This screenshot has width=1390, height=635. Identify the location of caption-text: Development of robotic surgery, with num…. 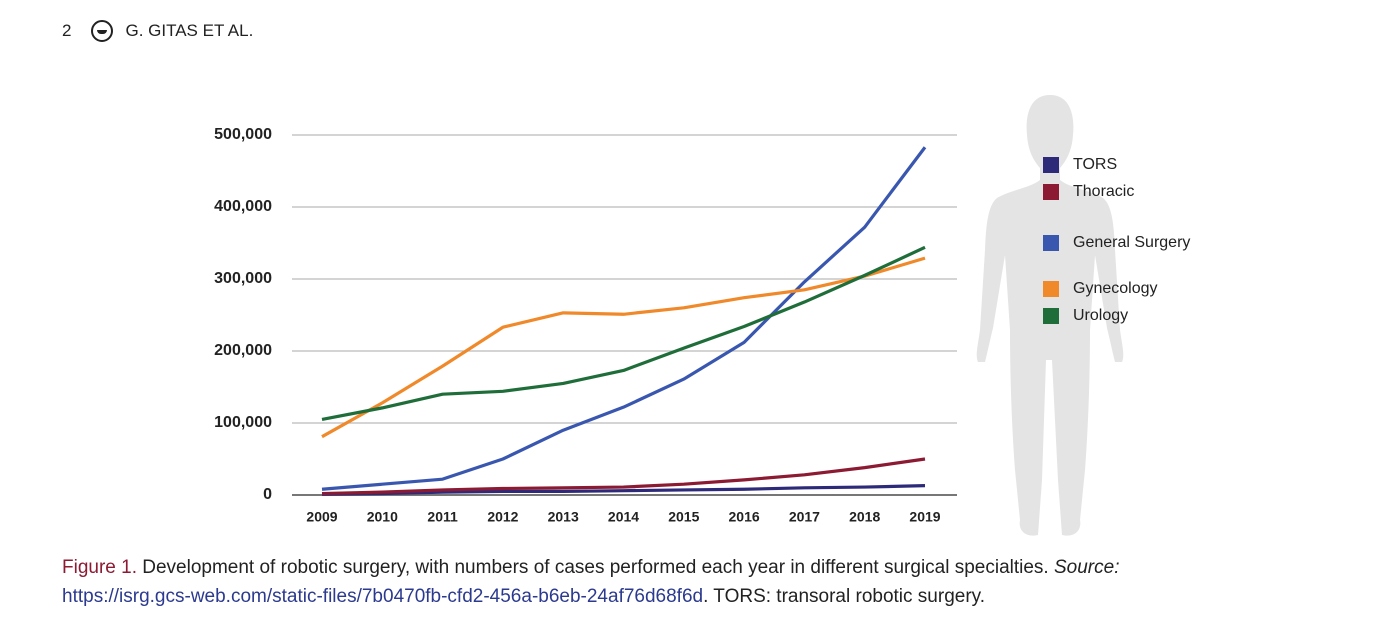
(595, 567).